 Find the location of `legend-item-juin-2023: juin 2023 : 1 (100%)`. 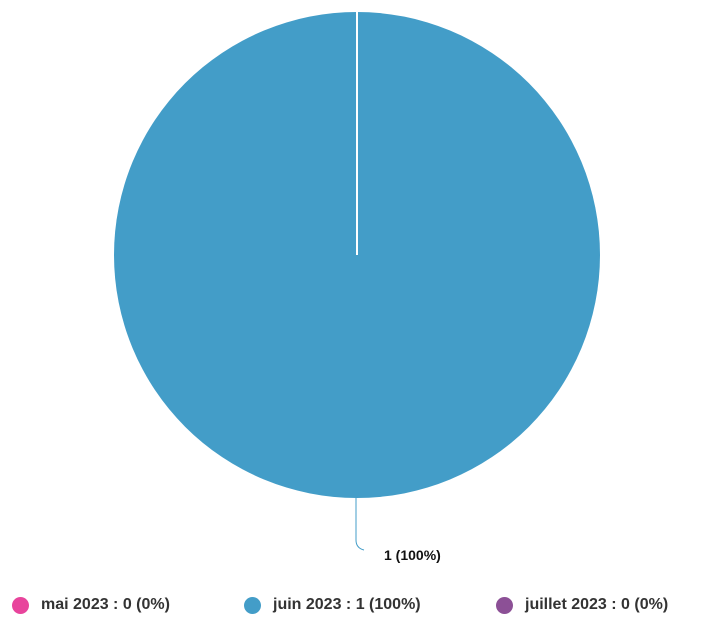

legend-item-juin-2023: juin 2023 : 1 (100%) is located at coordinates (332, 605).